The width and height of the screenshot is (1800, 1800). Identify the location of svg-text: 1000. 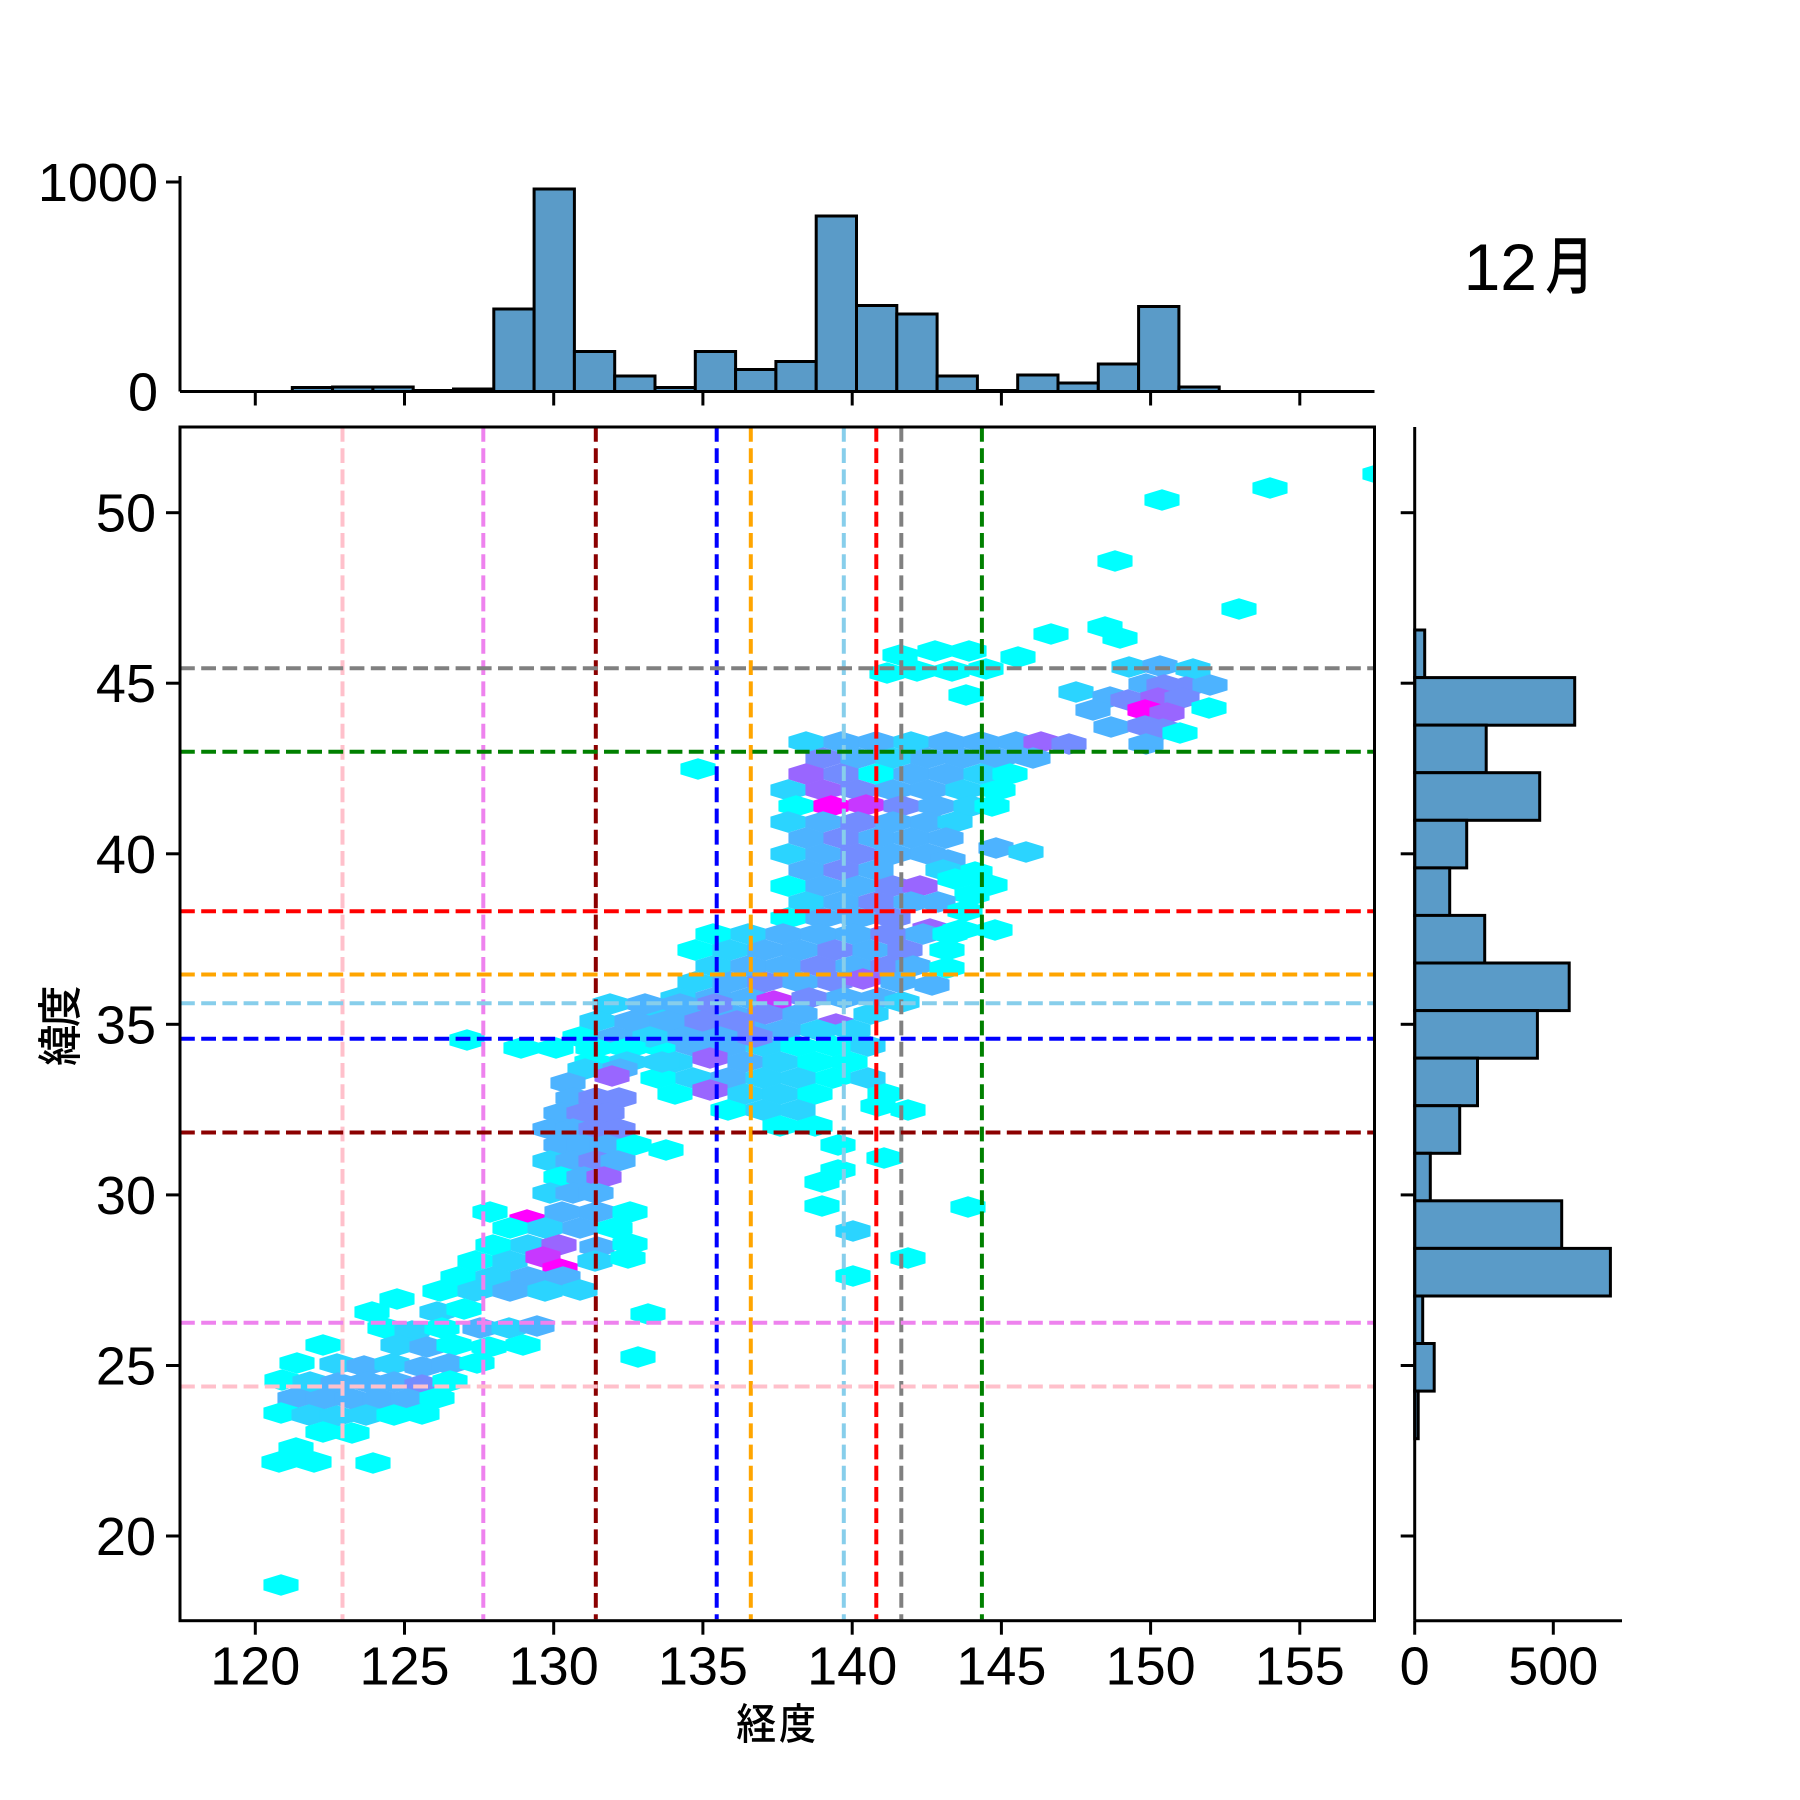
(98, 183).